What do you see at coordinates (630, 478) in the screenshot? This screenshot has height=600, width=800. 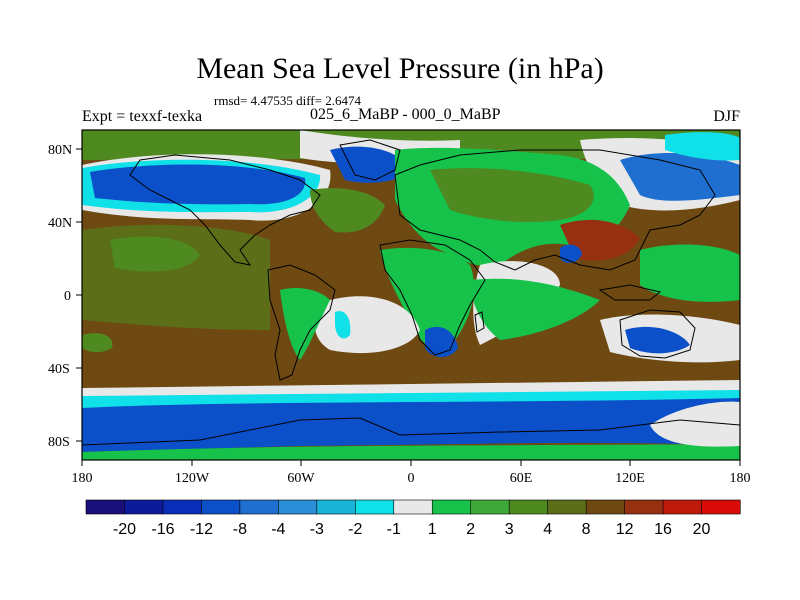 I see `lon-label-120e: 120E` at bounding box center [630, 478].